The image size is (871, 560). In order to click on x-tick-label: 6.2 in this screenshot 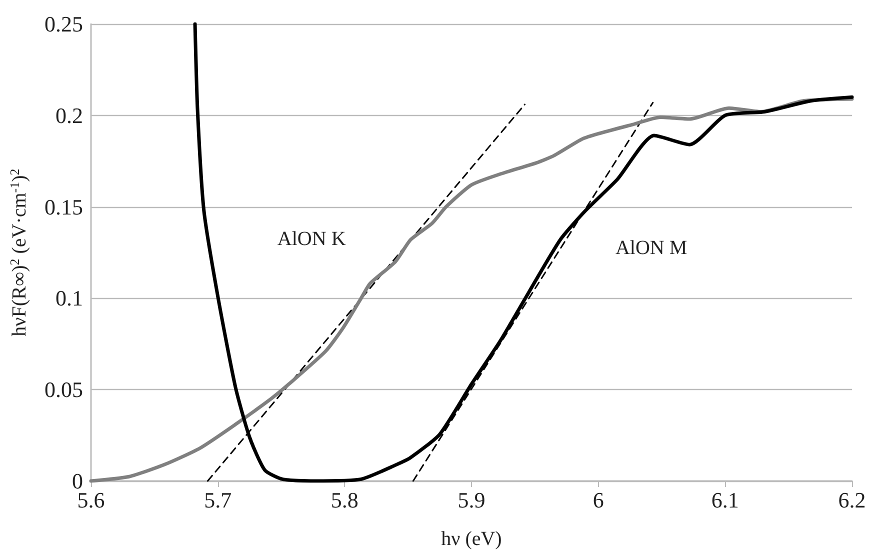, I will do `click(852, 500)`.